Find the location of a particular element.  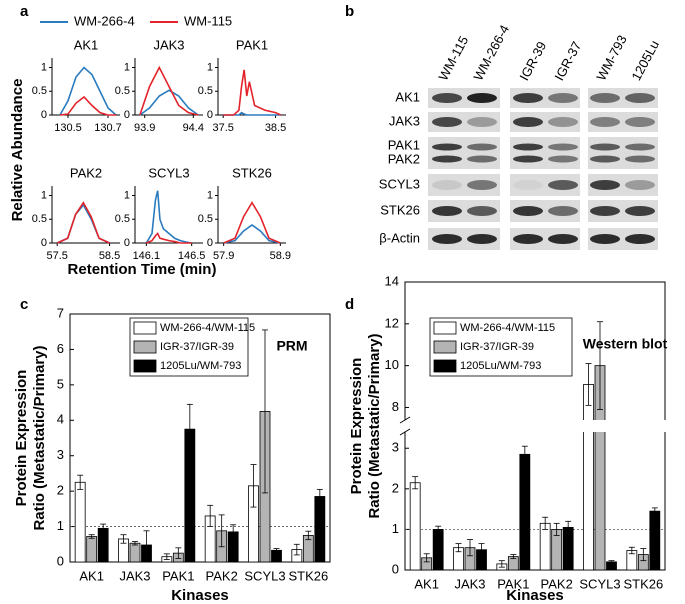

x-tick-label: 146.5 is located at coordinates (192, 256).